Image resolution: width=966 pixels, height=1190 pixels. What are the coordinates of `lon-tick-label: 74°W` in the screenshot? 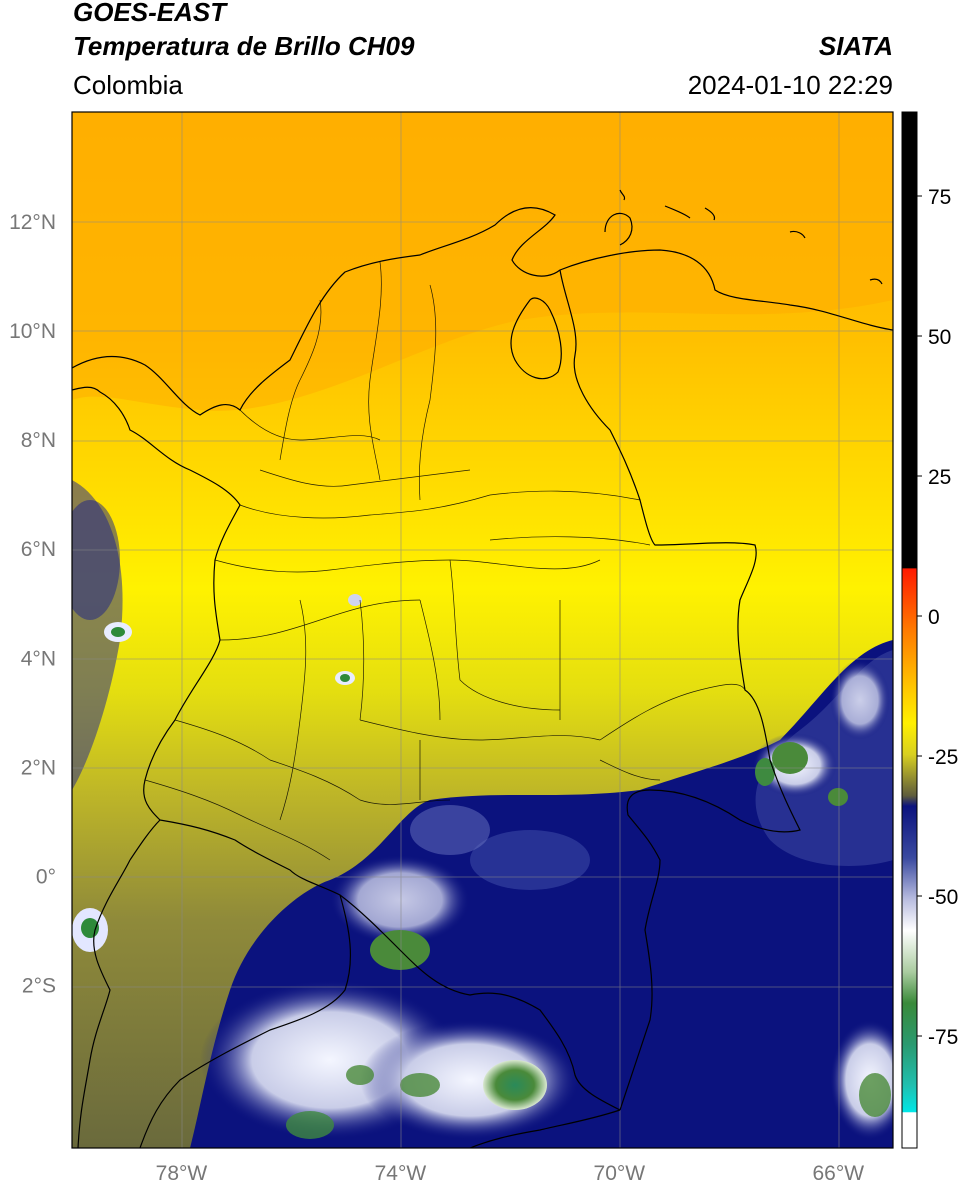 It's located at (401, 1173).